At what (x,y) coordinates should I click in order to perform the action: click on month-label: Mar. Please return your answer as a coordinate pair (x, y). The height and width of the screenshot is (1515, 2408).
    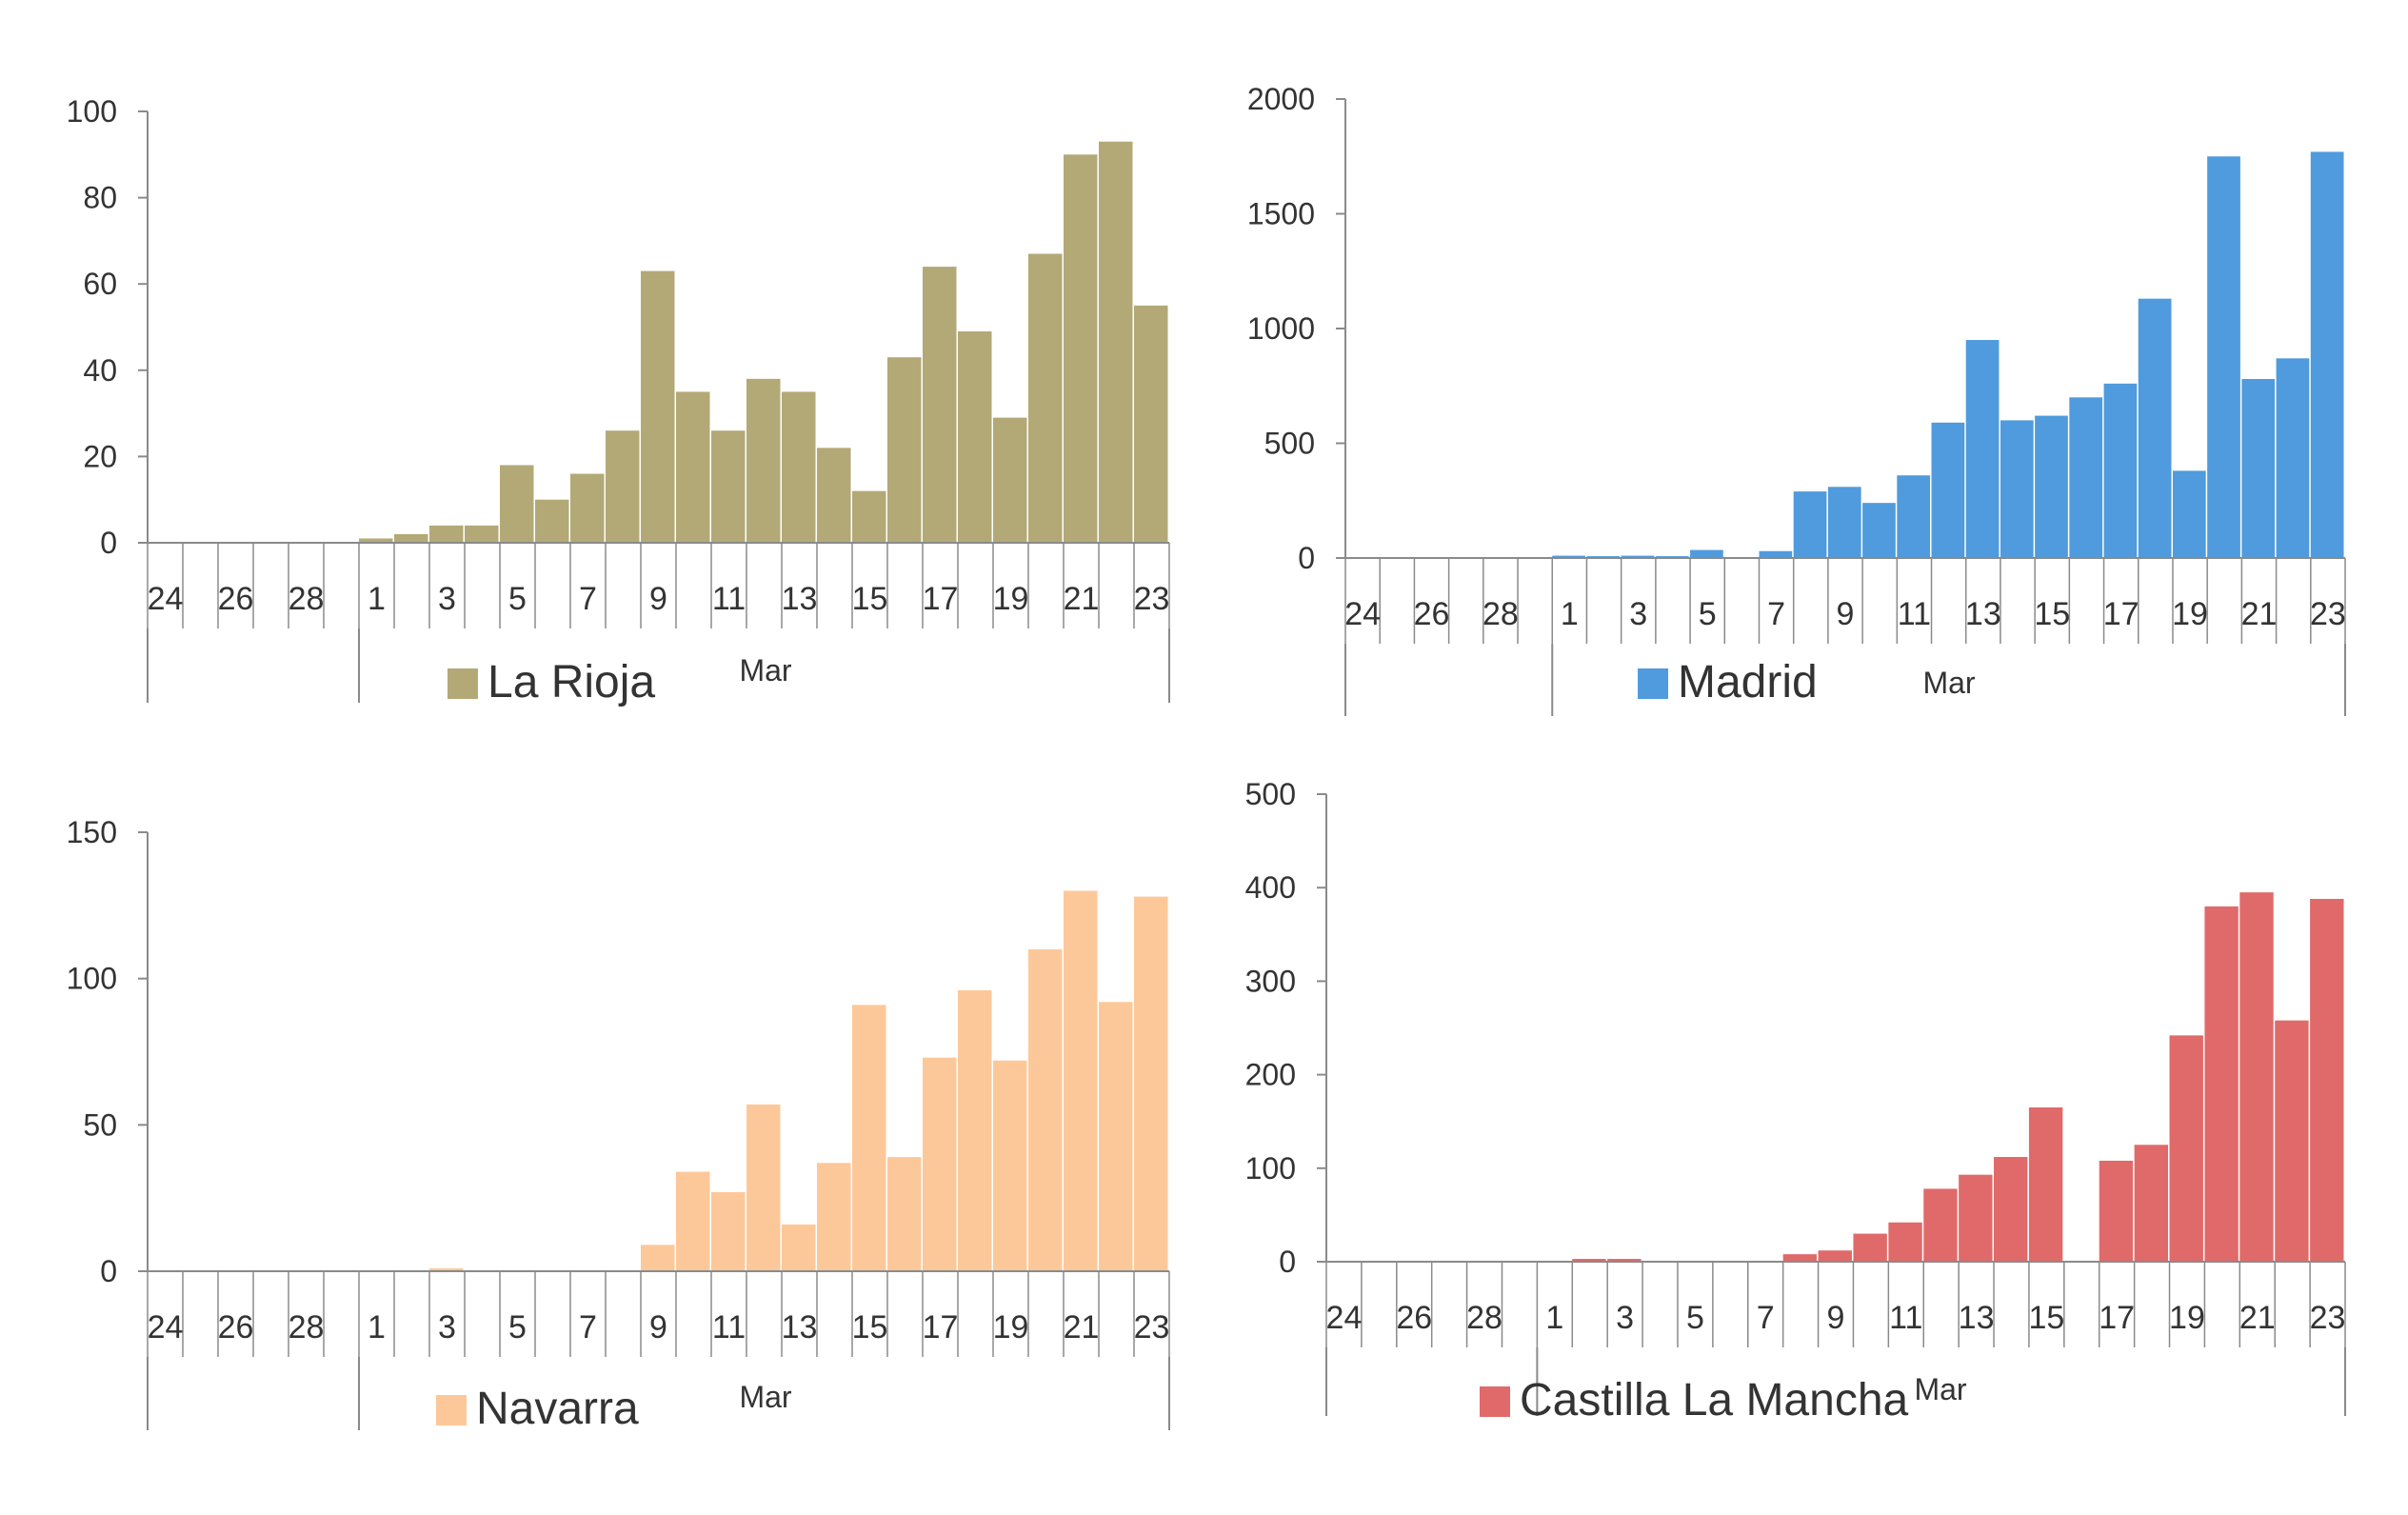
    Looking at the image, I should click on (765, 1397).